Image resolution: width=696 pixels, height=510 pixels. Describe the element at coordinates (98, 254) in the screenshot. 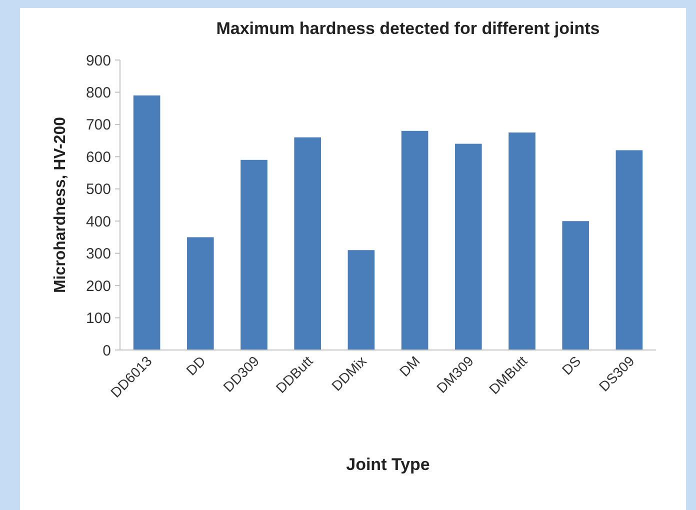

I see `y-tick-label: 300` at that location.